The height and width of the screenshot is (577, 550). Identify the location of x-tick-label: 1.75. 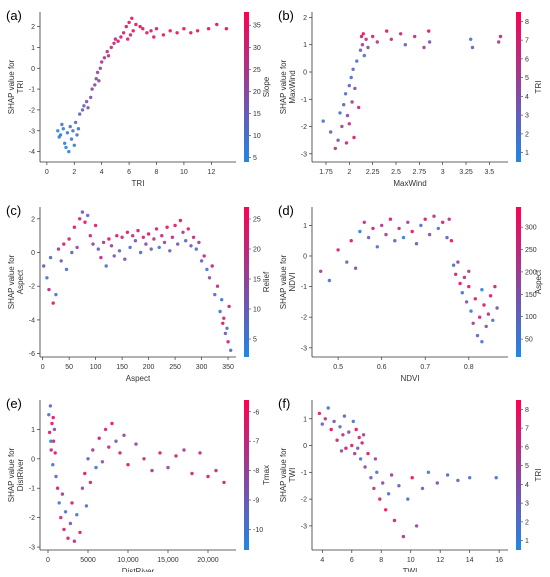
(326, 172).